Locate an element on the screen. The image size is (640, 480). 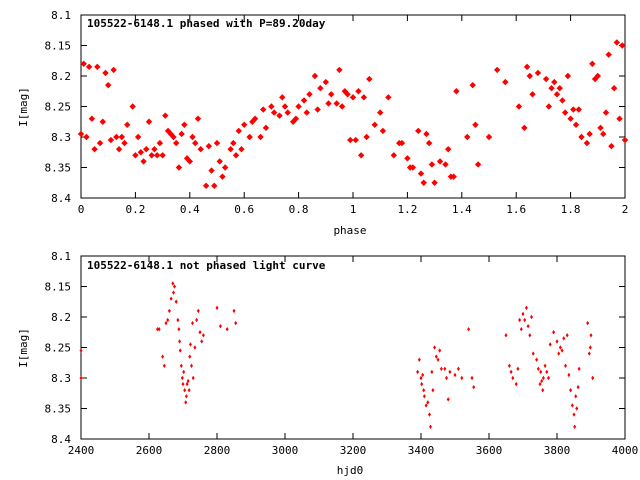
x-tick-label: 1.4 is located at coordinates (462, 209).